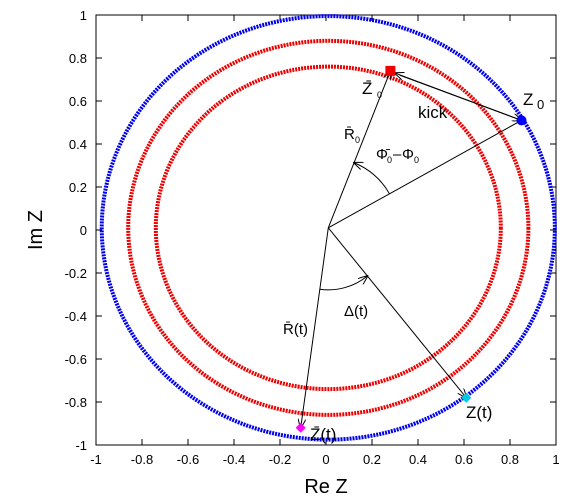 Image resolution: width=562 pixels, height=498 pixels. Describe the element at coordinates (295, 329) in the screenshot. I see `rt-label: R̄(t)` at that location.